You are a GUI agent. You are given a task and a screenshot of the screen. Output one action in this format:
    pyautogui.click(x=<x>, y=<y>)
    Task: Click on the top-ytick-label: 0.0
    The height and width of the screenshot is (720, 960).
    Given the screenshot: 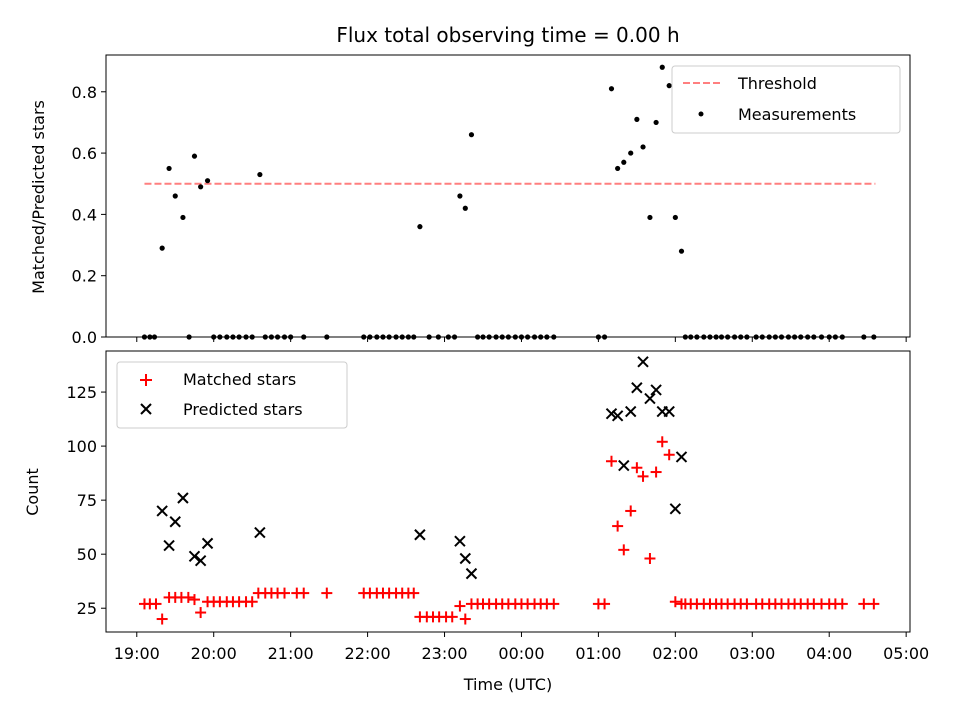 What is the action you would take?
    pyautogui.click(x=84, y=337)
    